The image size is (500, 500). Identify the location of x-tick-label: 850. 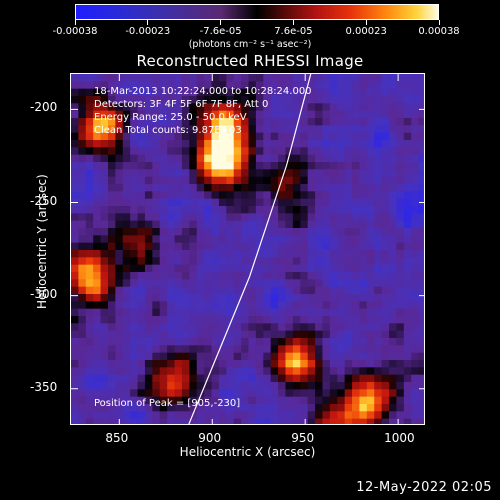
(117, 438).